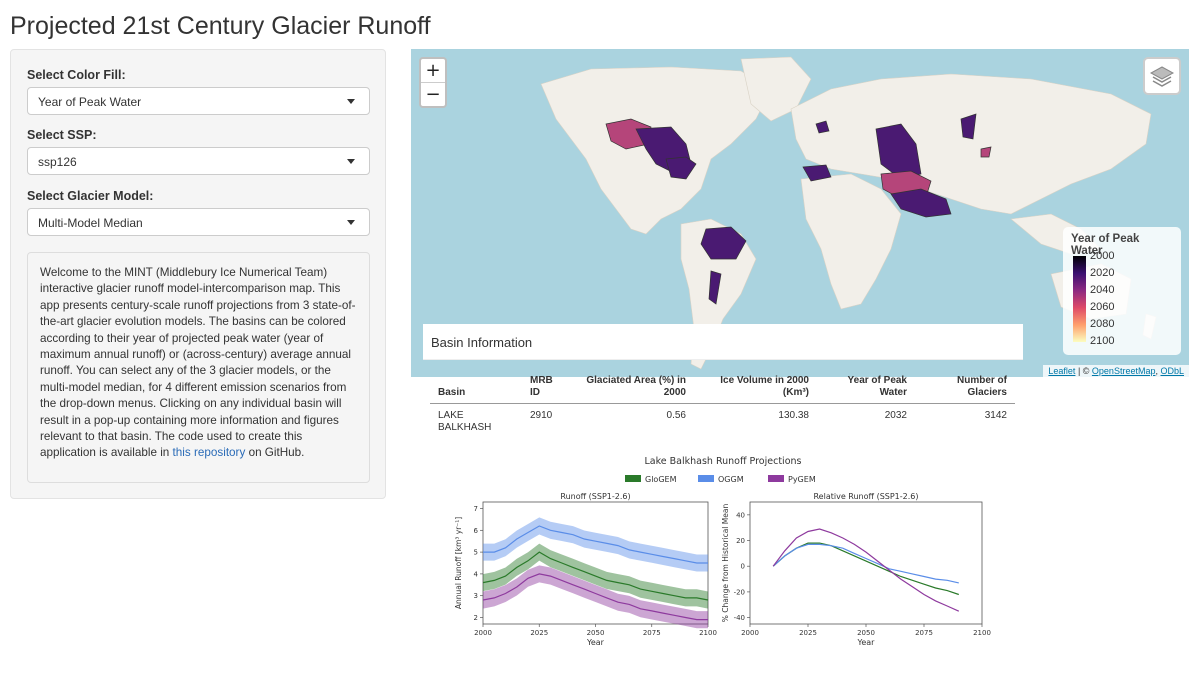  What do you see at coordinates (209, 453) in the screenshot?
I see `repository-link: this repository` at bounding box center [209, 453].